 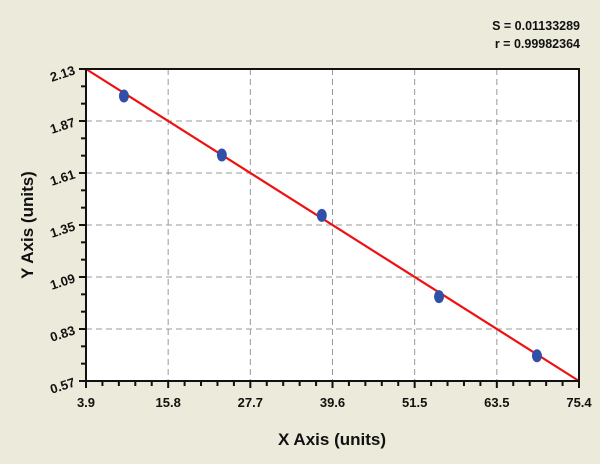 I want to click on y-tick-label: 1.09, so click(x=62, y=282).